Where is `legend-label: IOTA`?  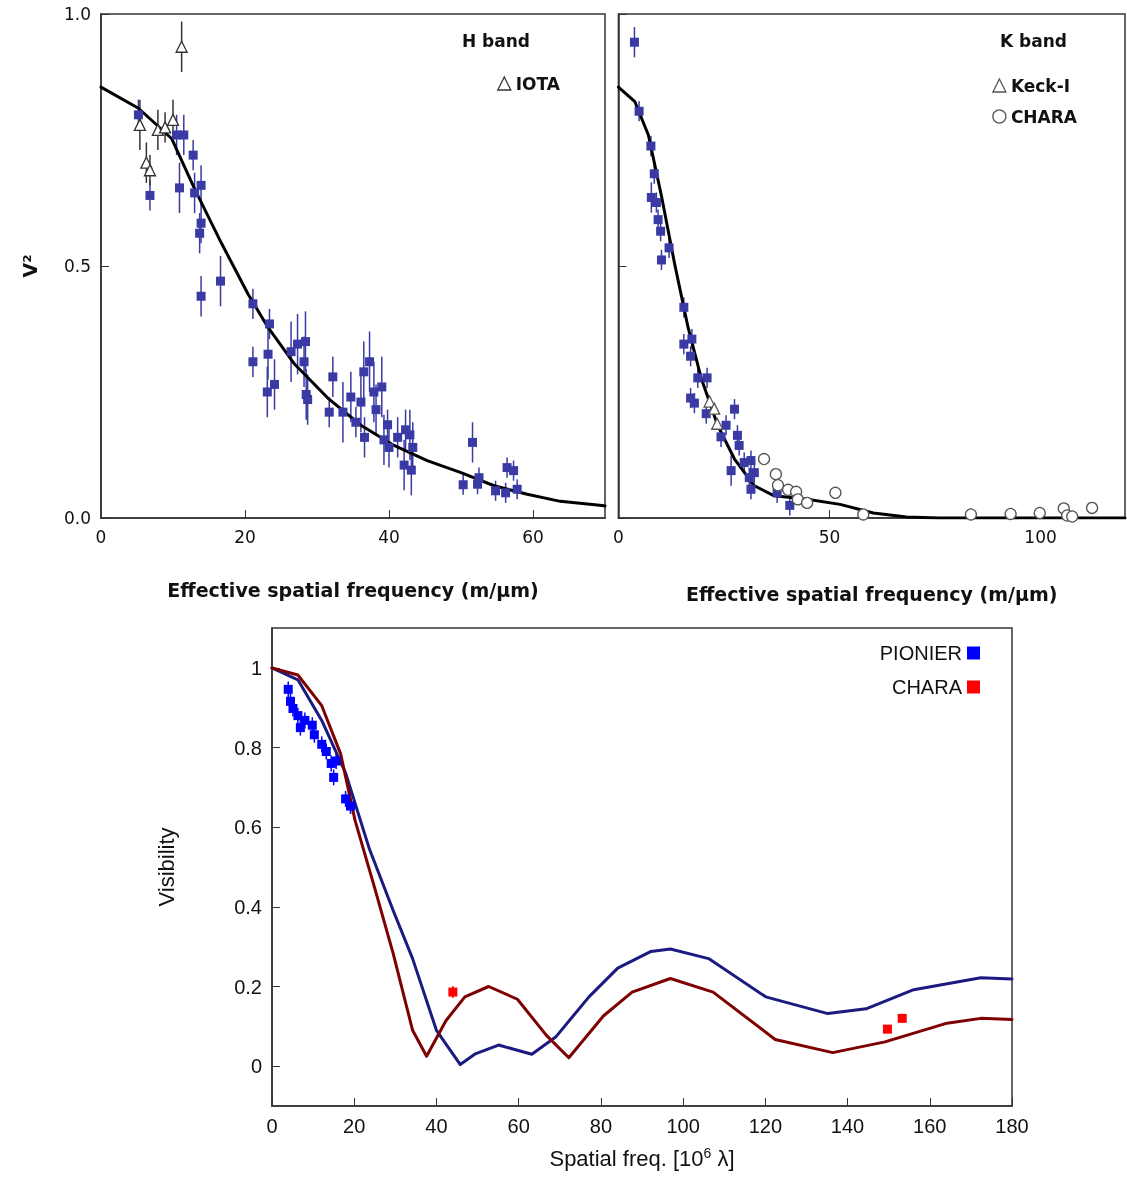 legend-label: IOTA is located at coordinates (538, 83).